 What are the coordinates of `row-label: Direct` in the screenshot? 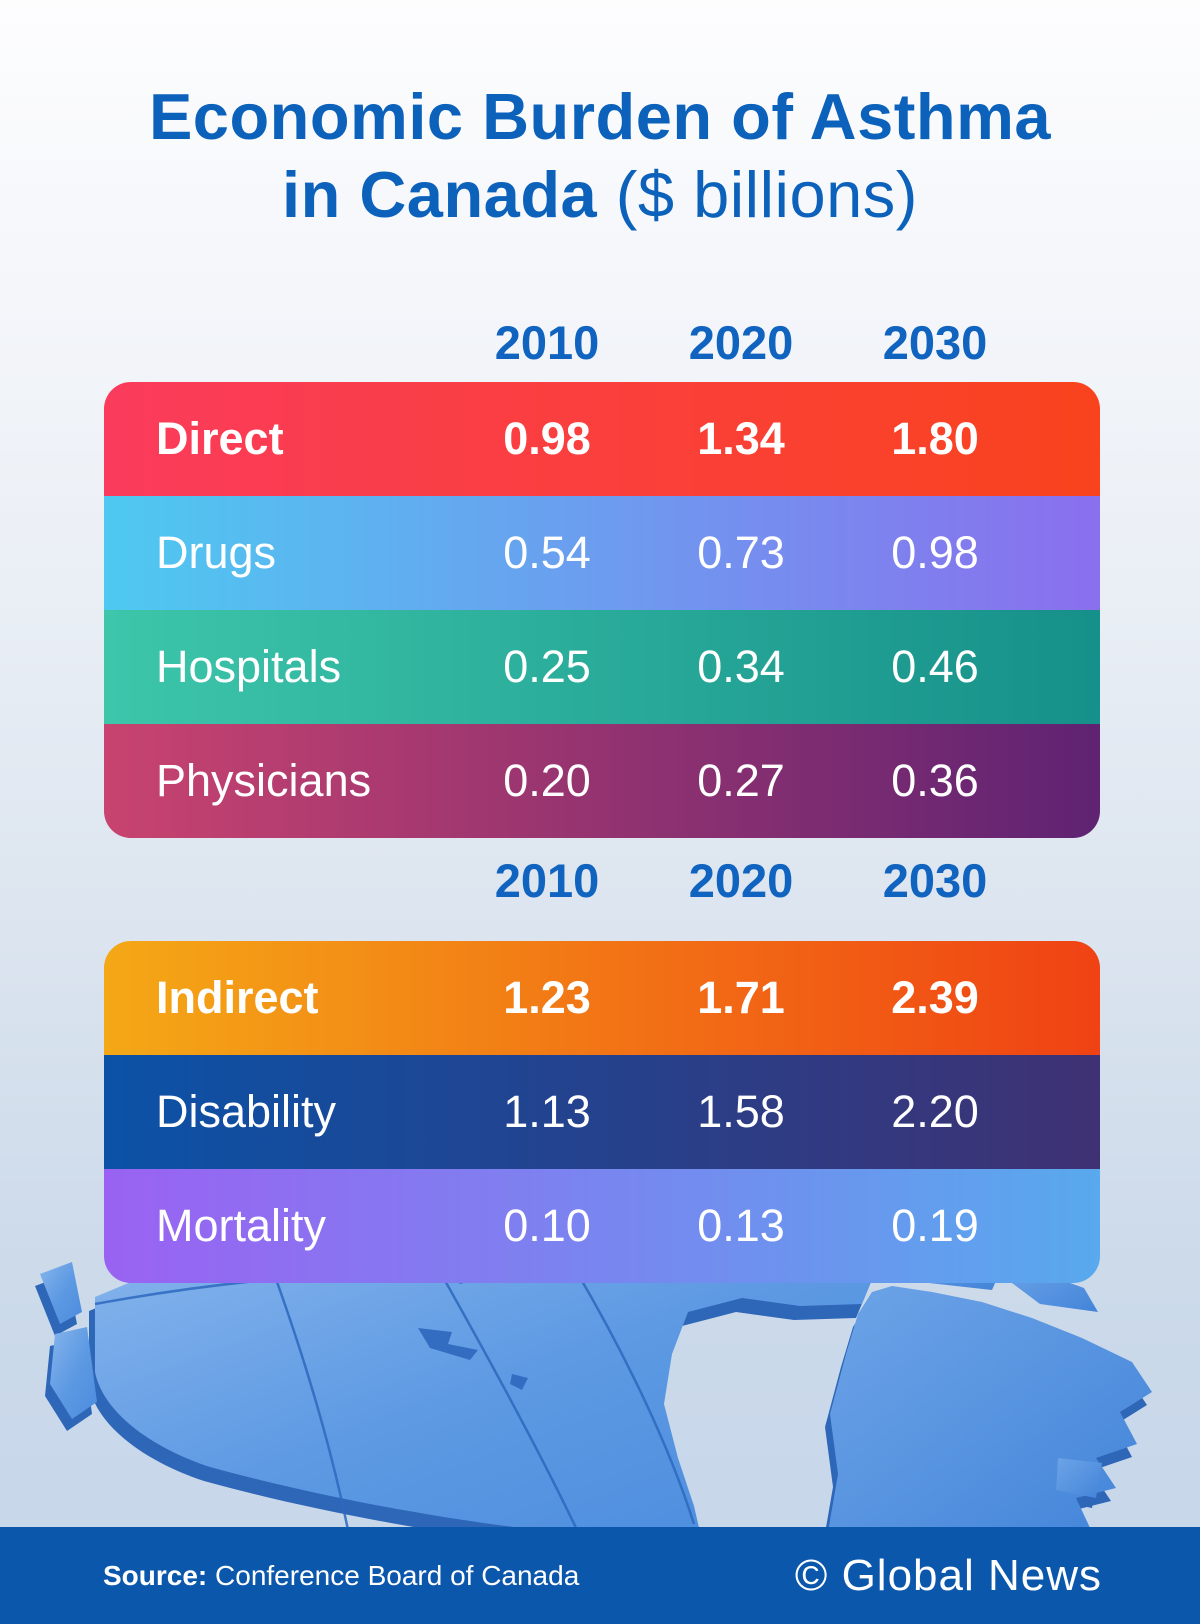 It's located at (220, 438).